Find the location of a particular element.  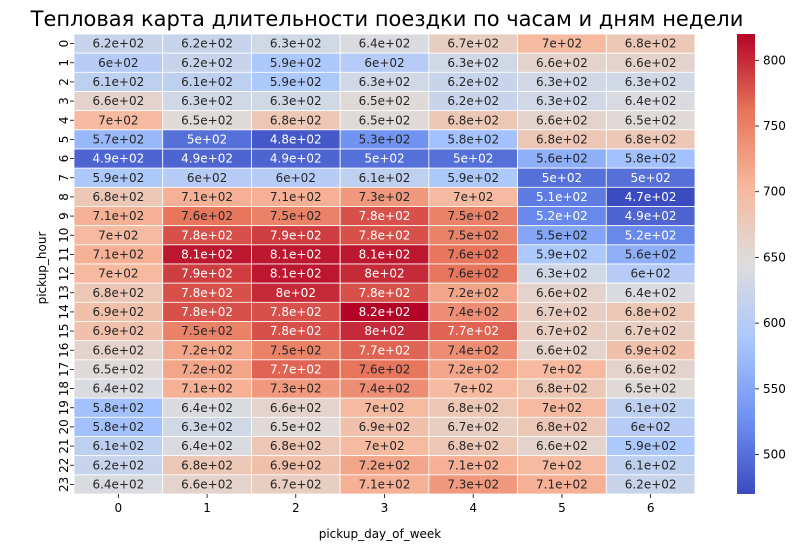

heatmap-cell-label: 5.1e+02 is located at coordinates (562, 197).